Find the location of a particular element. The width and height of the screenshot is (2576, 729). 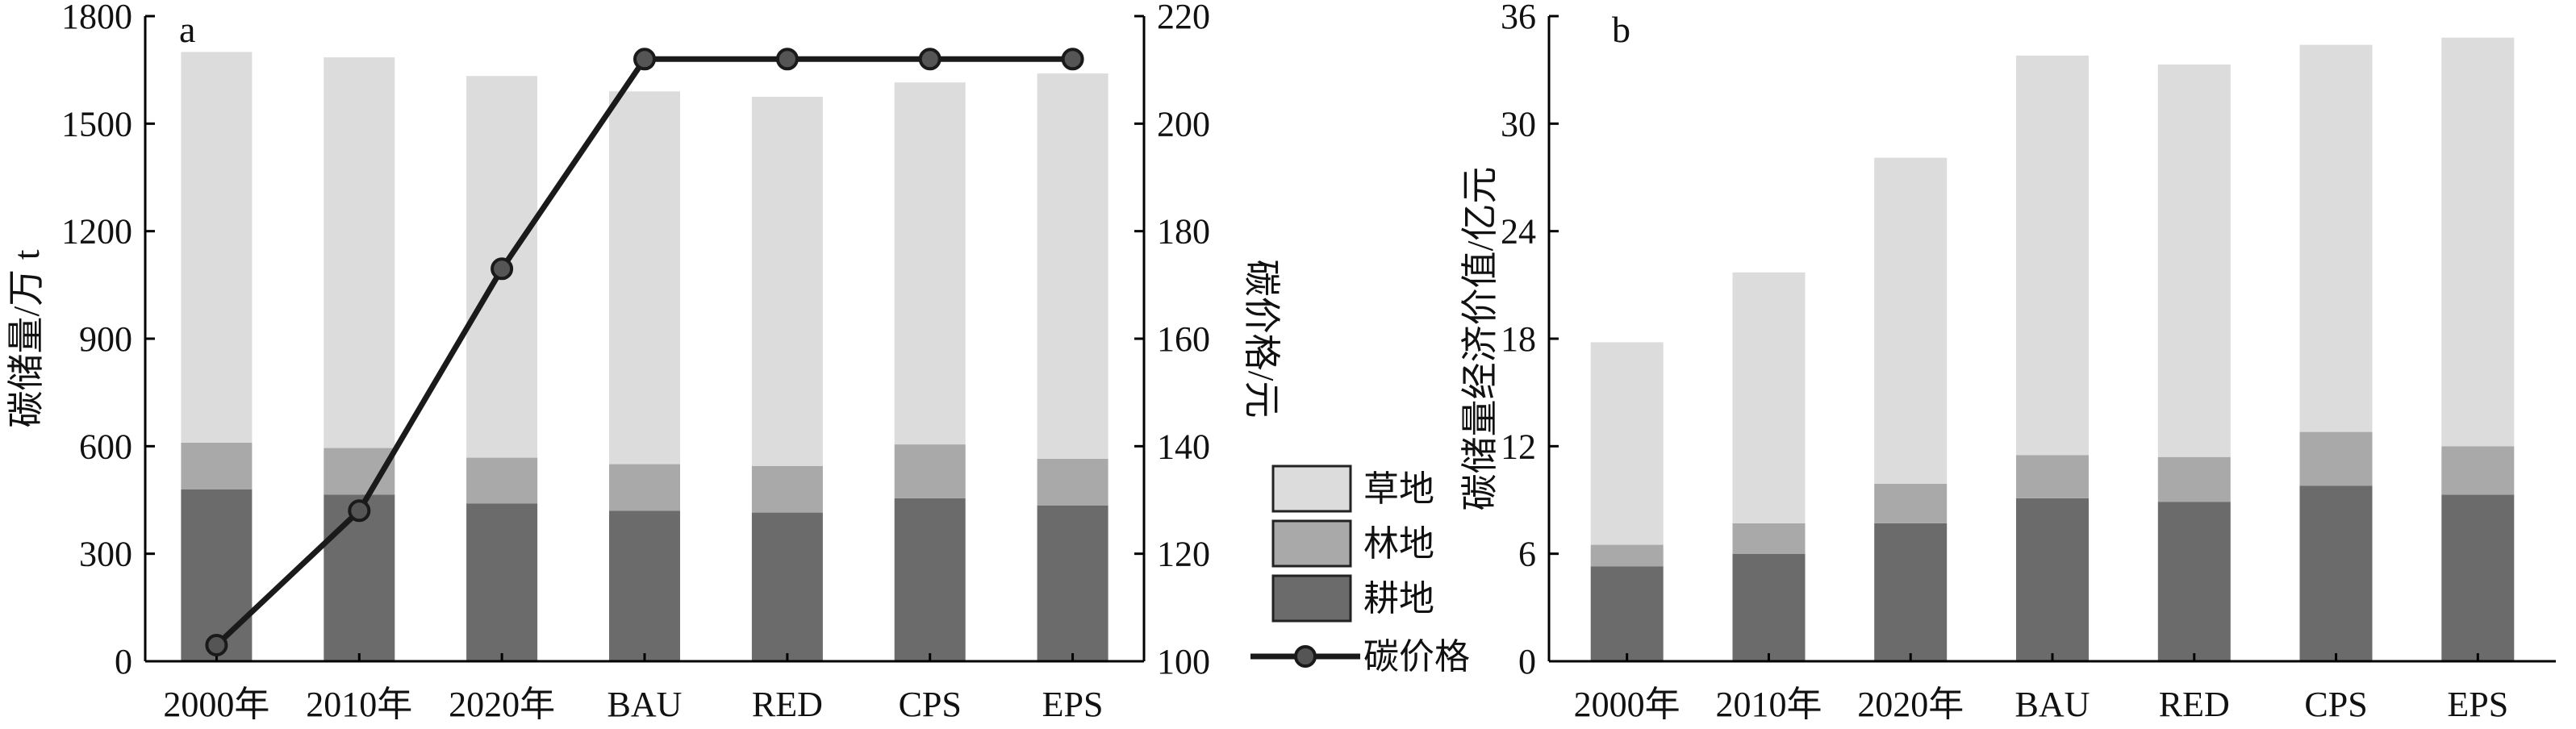

y-tick-label-right: 180 is located at coordinates (1183, 232).